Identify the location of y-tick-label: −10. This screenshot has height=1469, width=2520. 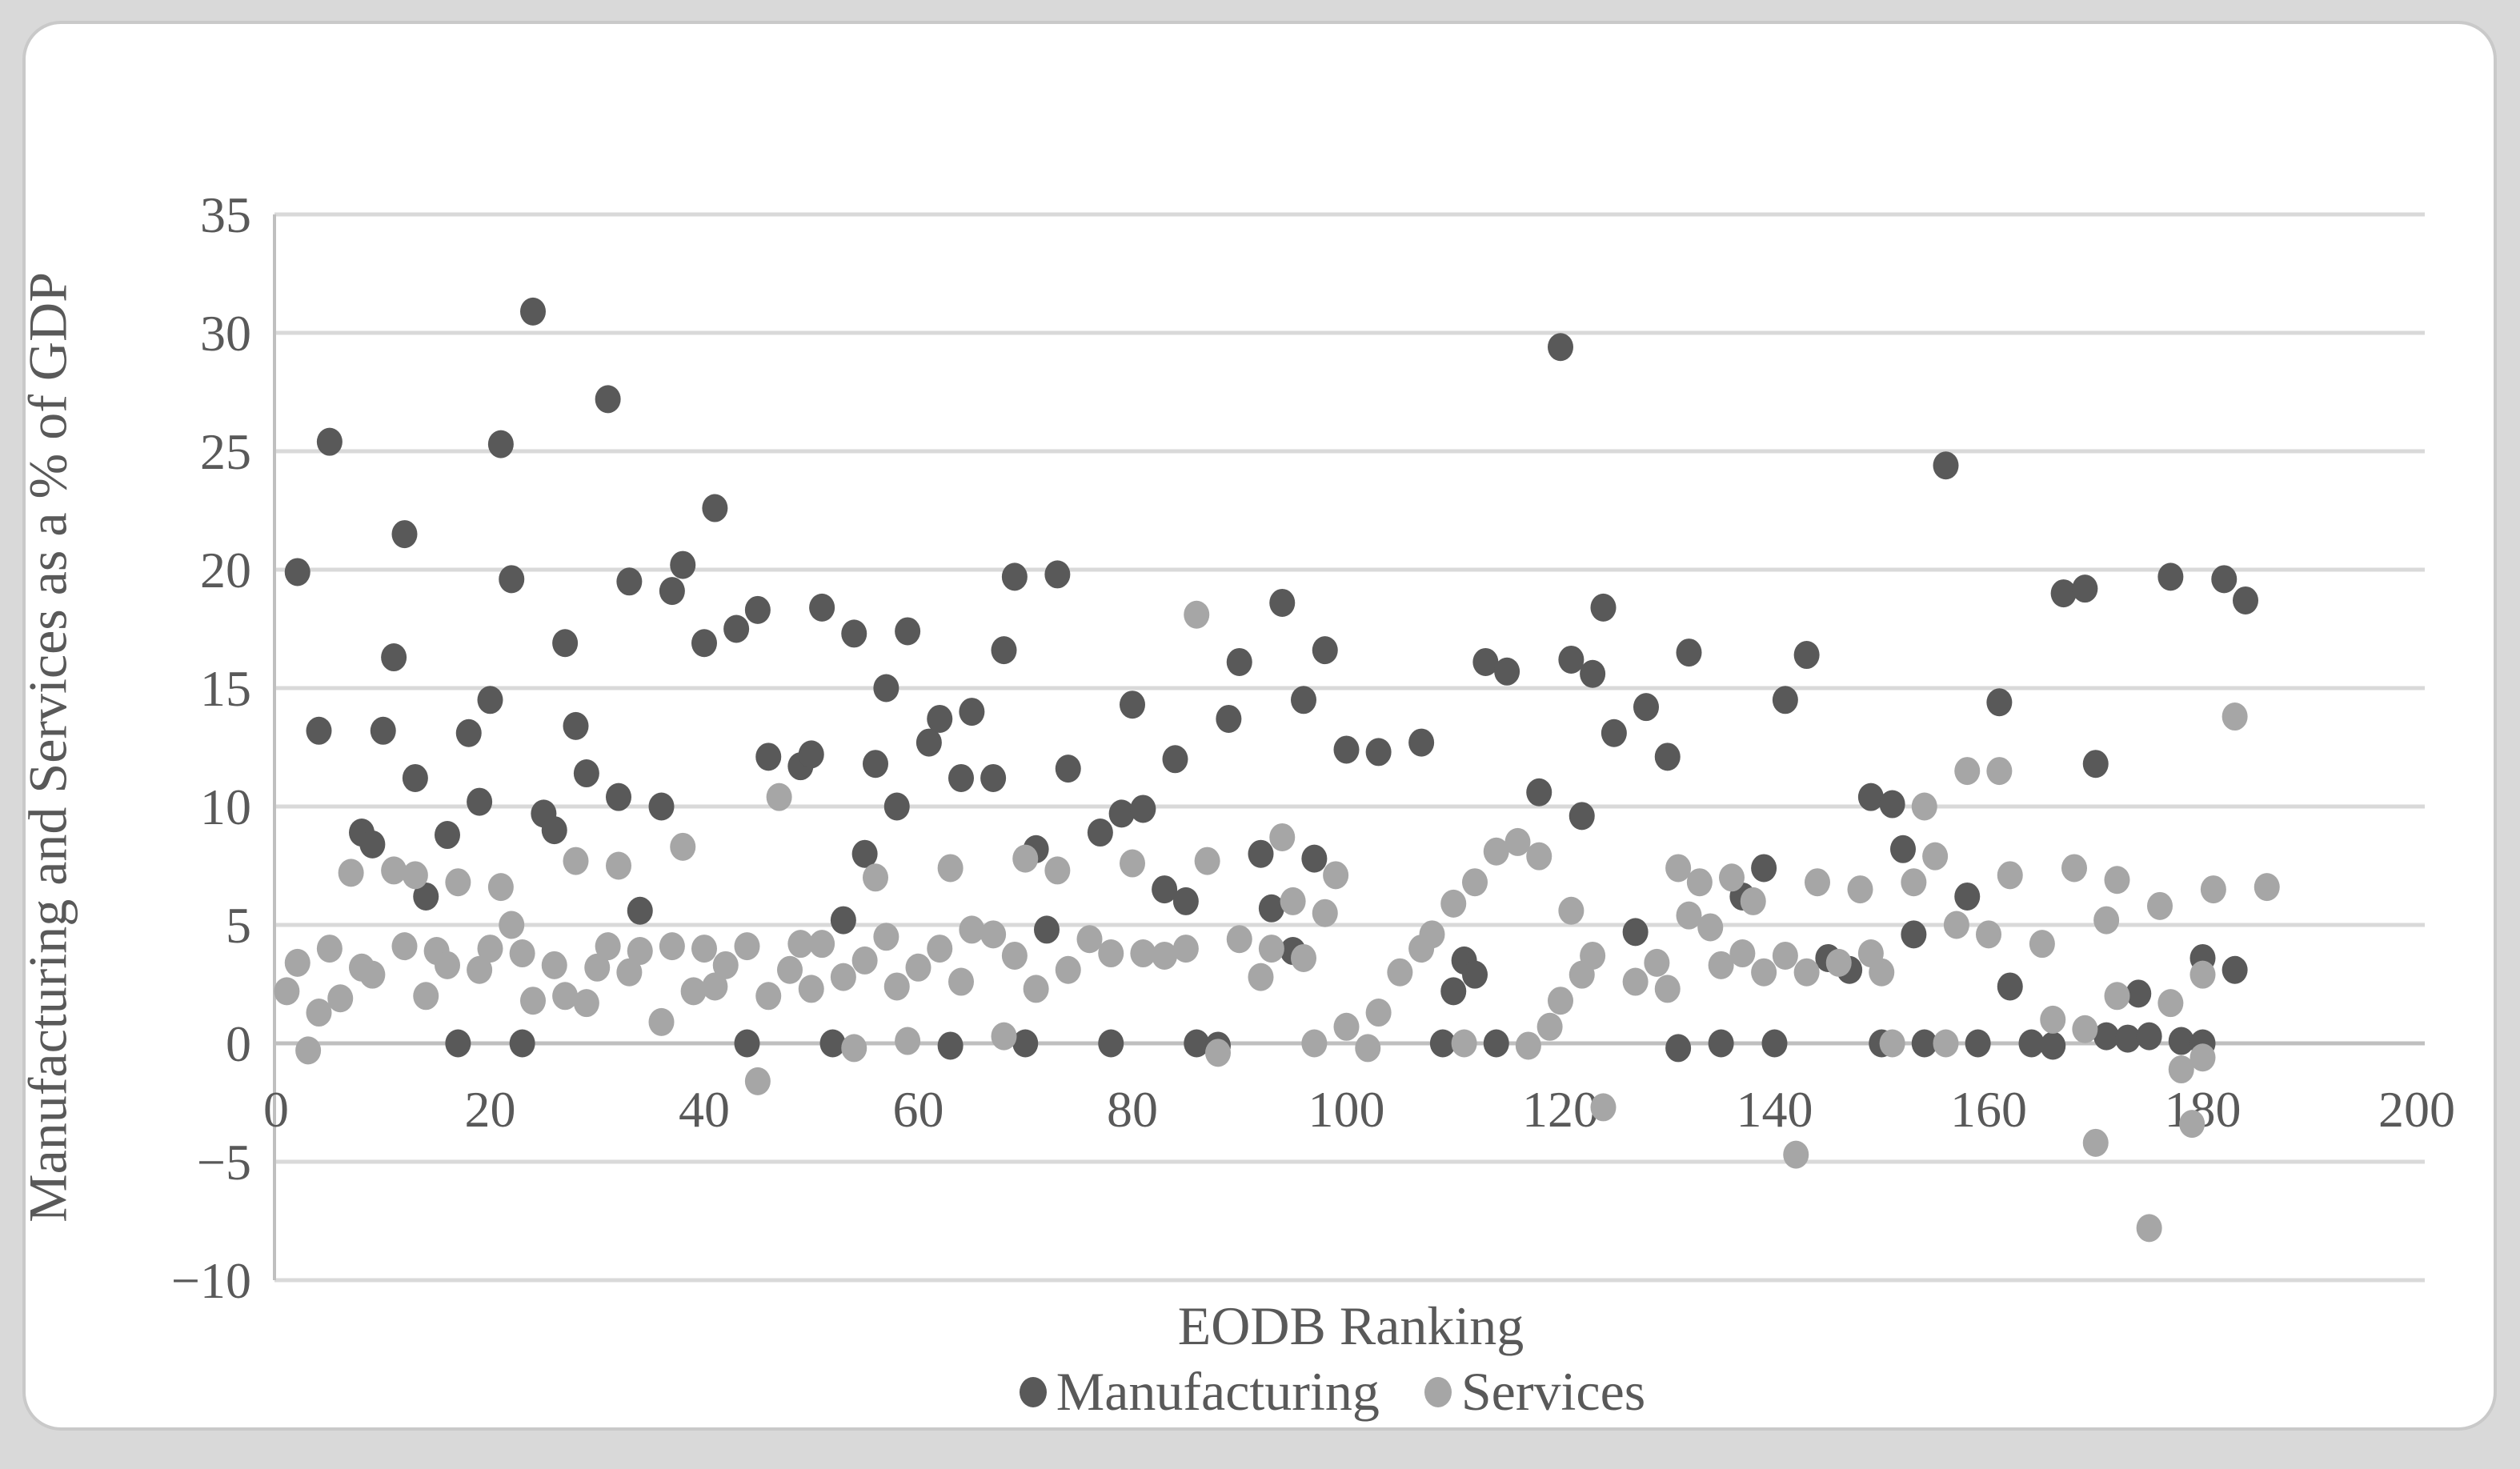
(211, 1280).